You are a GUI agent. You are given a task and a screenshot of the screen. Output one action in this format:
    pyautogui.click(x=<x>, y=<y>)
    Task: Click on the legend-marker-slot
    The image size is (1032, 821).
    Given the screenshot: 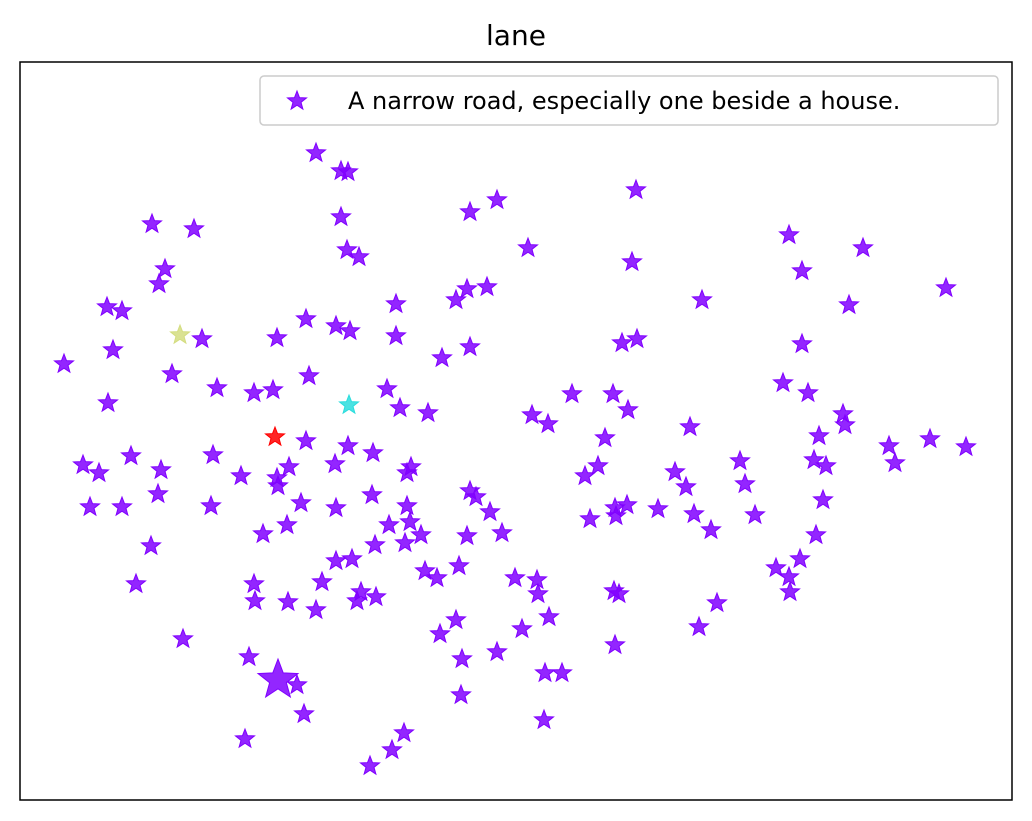 What is the action you would take?
    pyautogui.click(x=297, y=100)
    